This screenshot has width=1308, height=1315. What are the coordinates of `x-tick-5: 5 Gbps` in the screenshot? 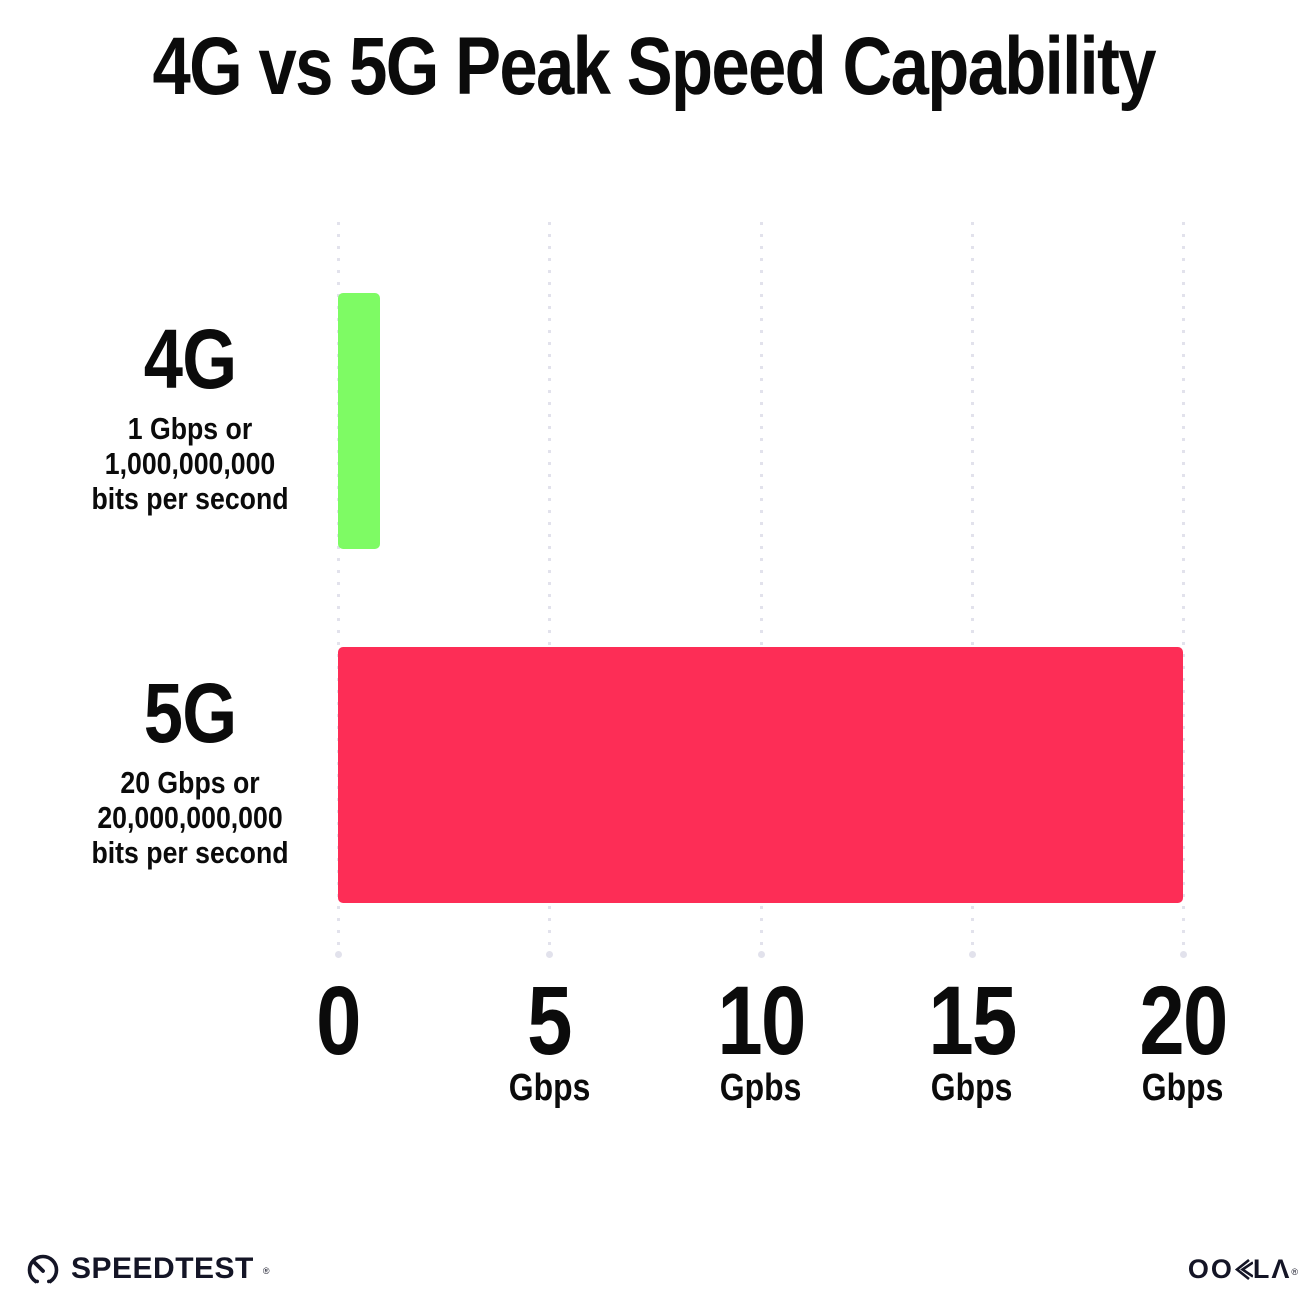 It's located at (549, 1038).